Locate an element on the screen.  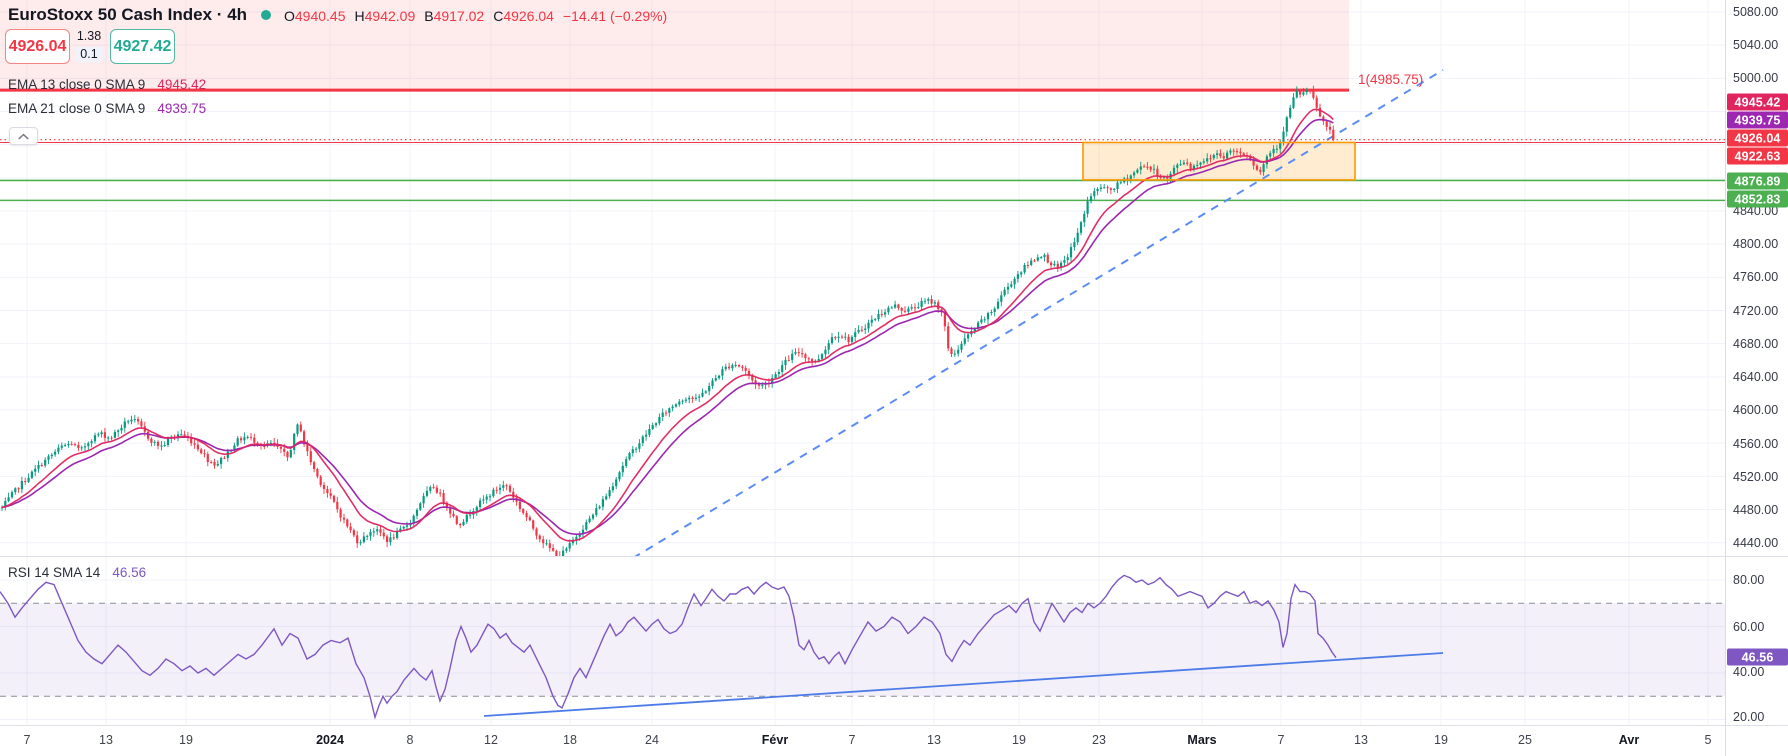
price-label: 4922.63 is located at coordinates (1757, 156).